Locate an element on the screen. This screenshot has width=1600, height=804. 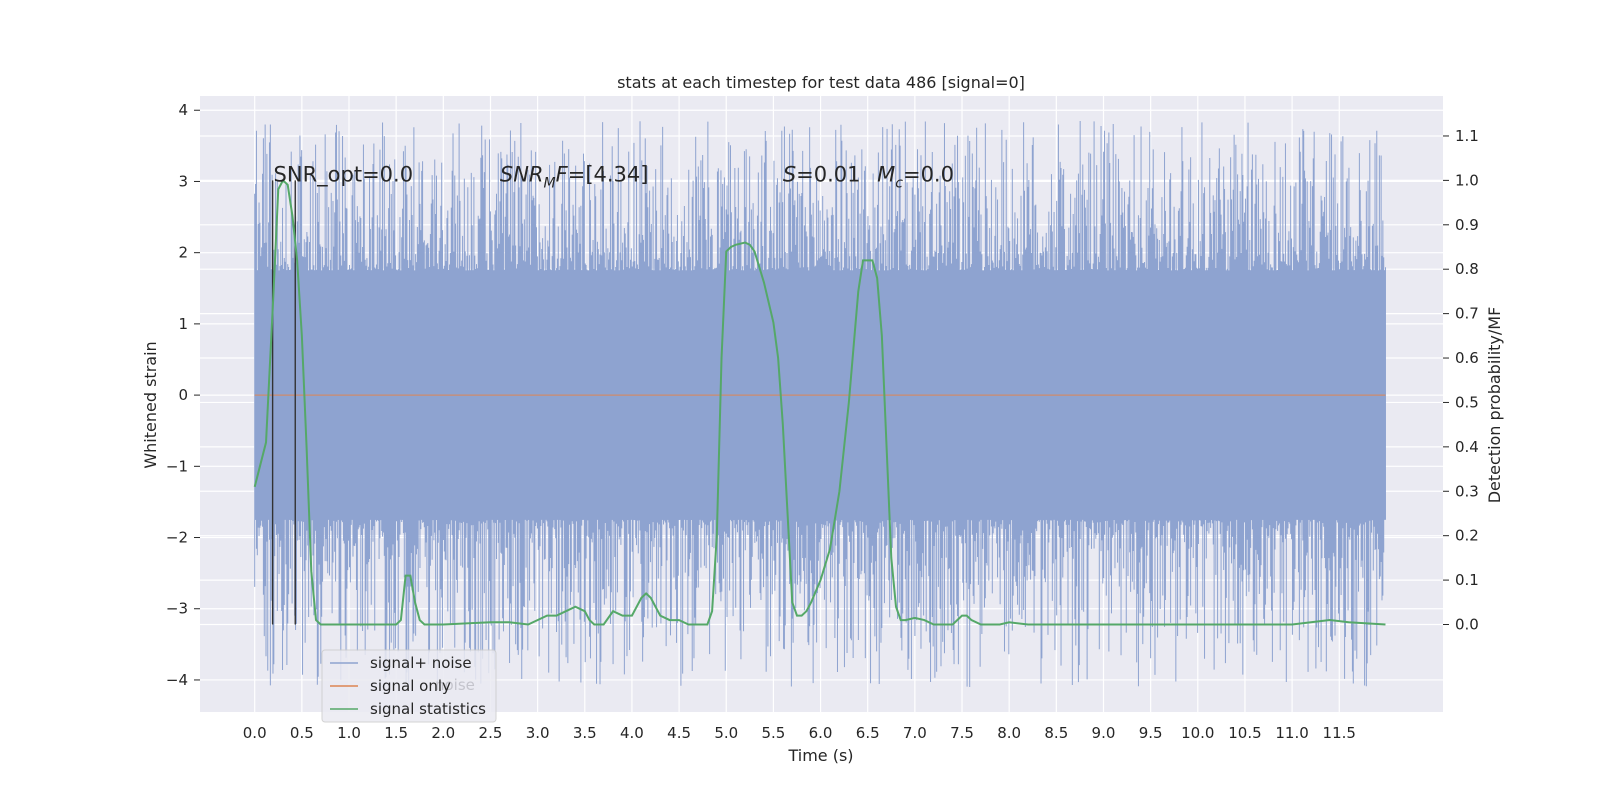
y-tick-label: −2 is located at coordinates (177, 538).